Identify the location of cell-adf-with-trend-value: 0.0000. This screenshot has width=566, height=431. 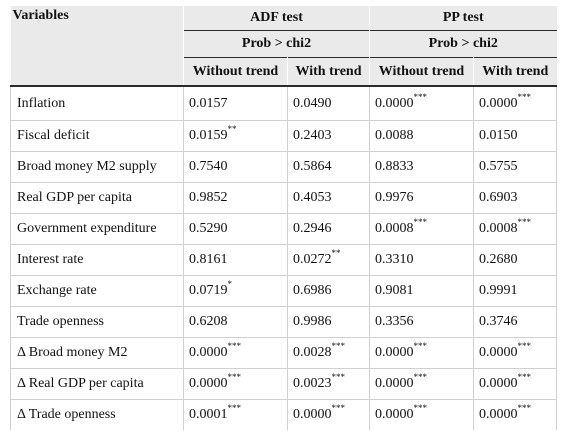
(312, 414).